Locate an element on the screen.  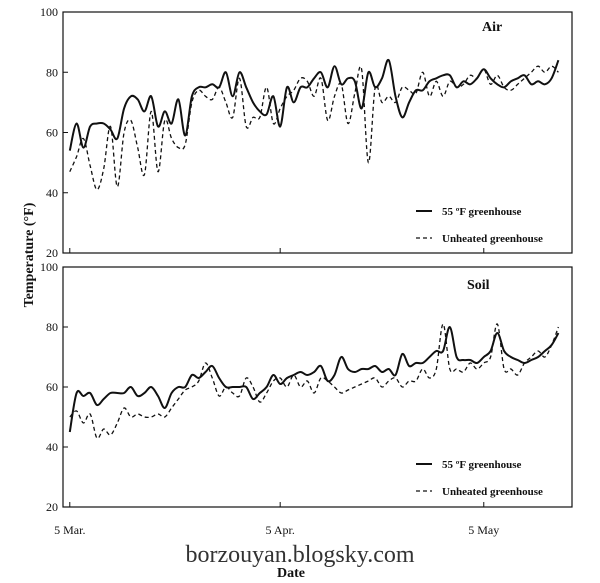
air-series-heated-line is located at coordinates (314, 104).